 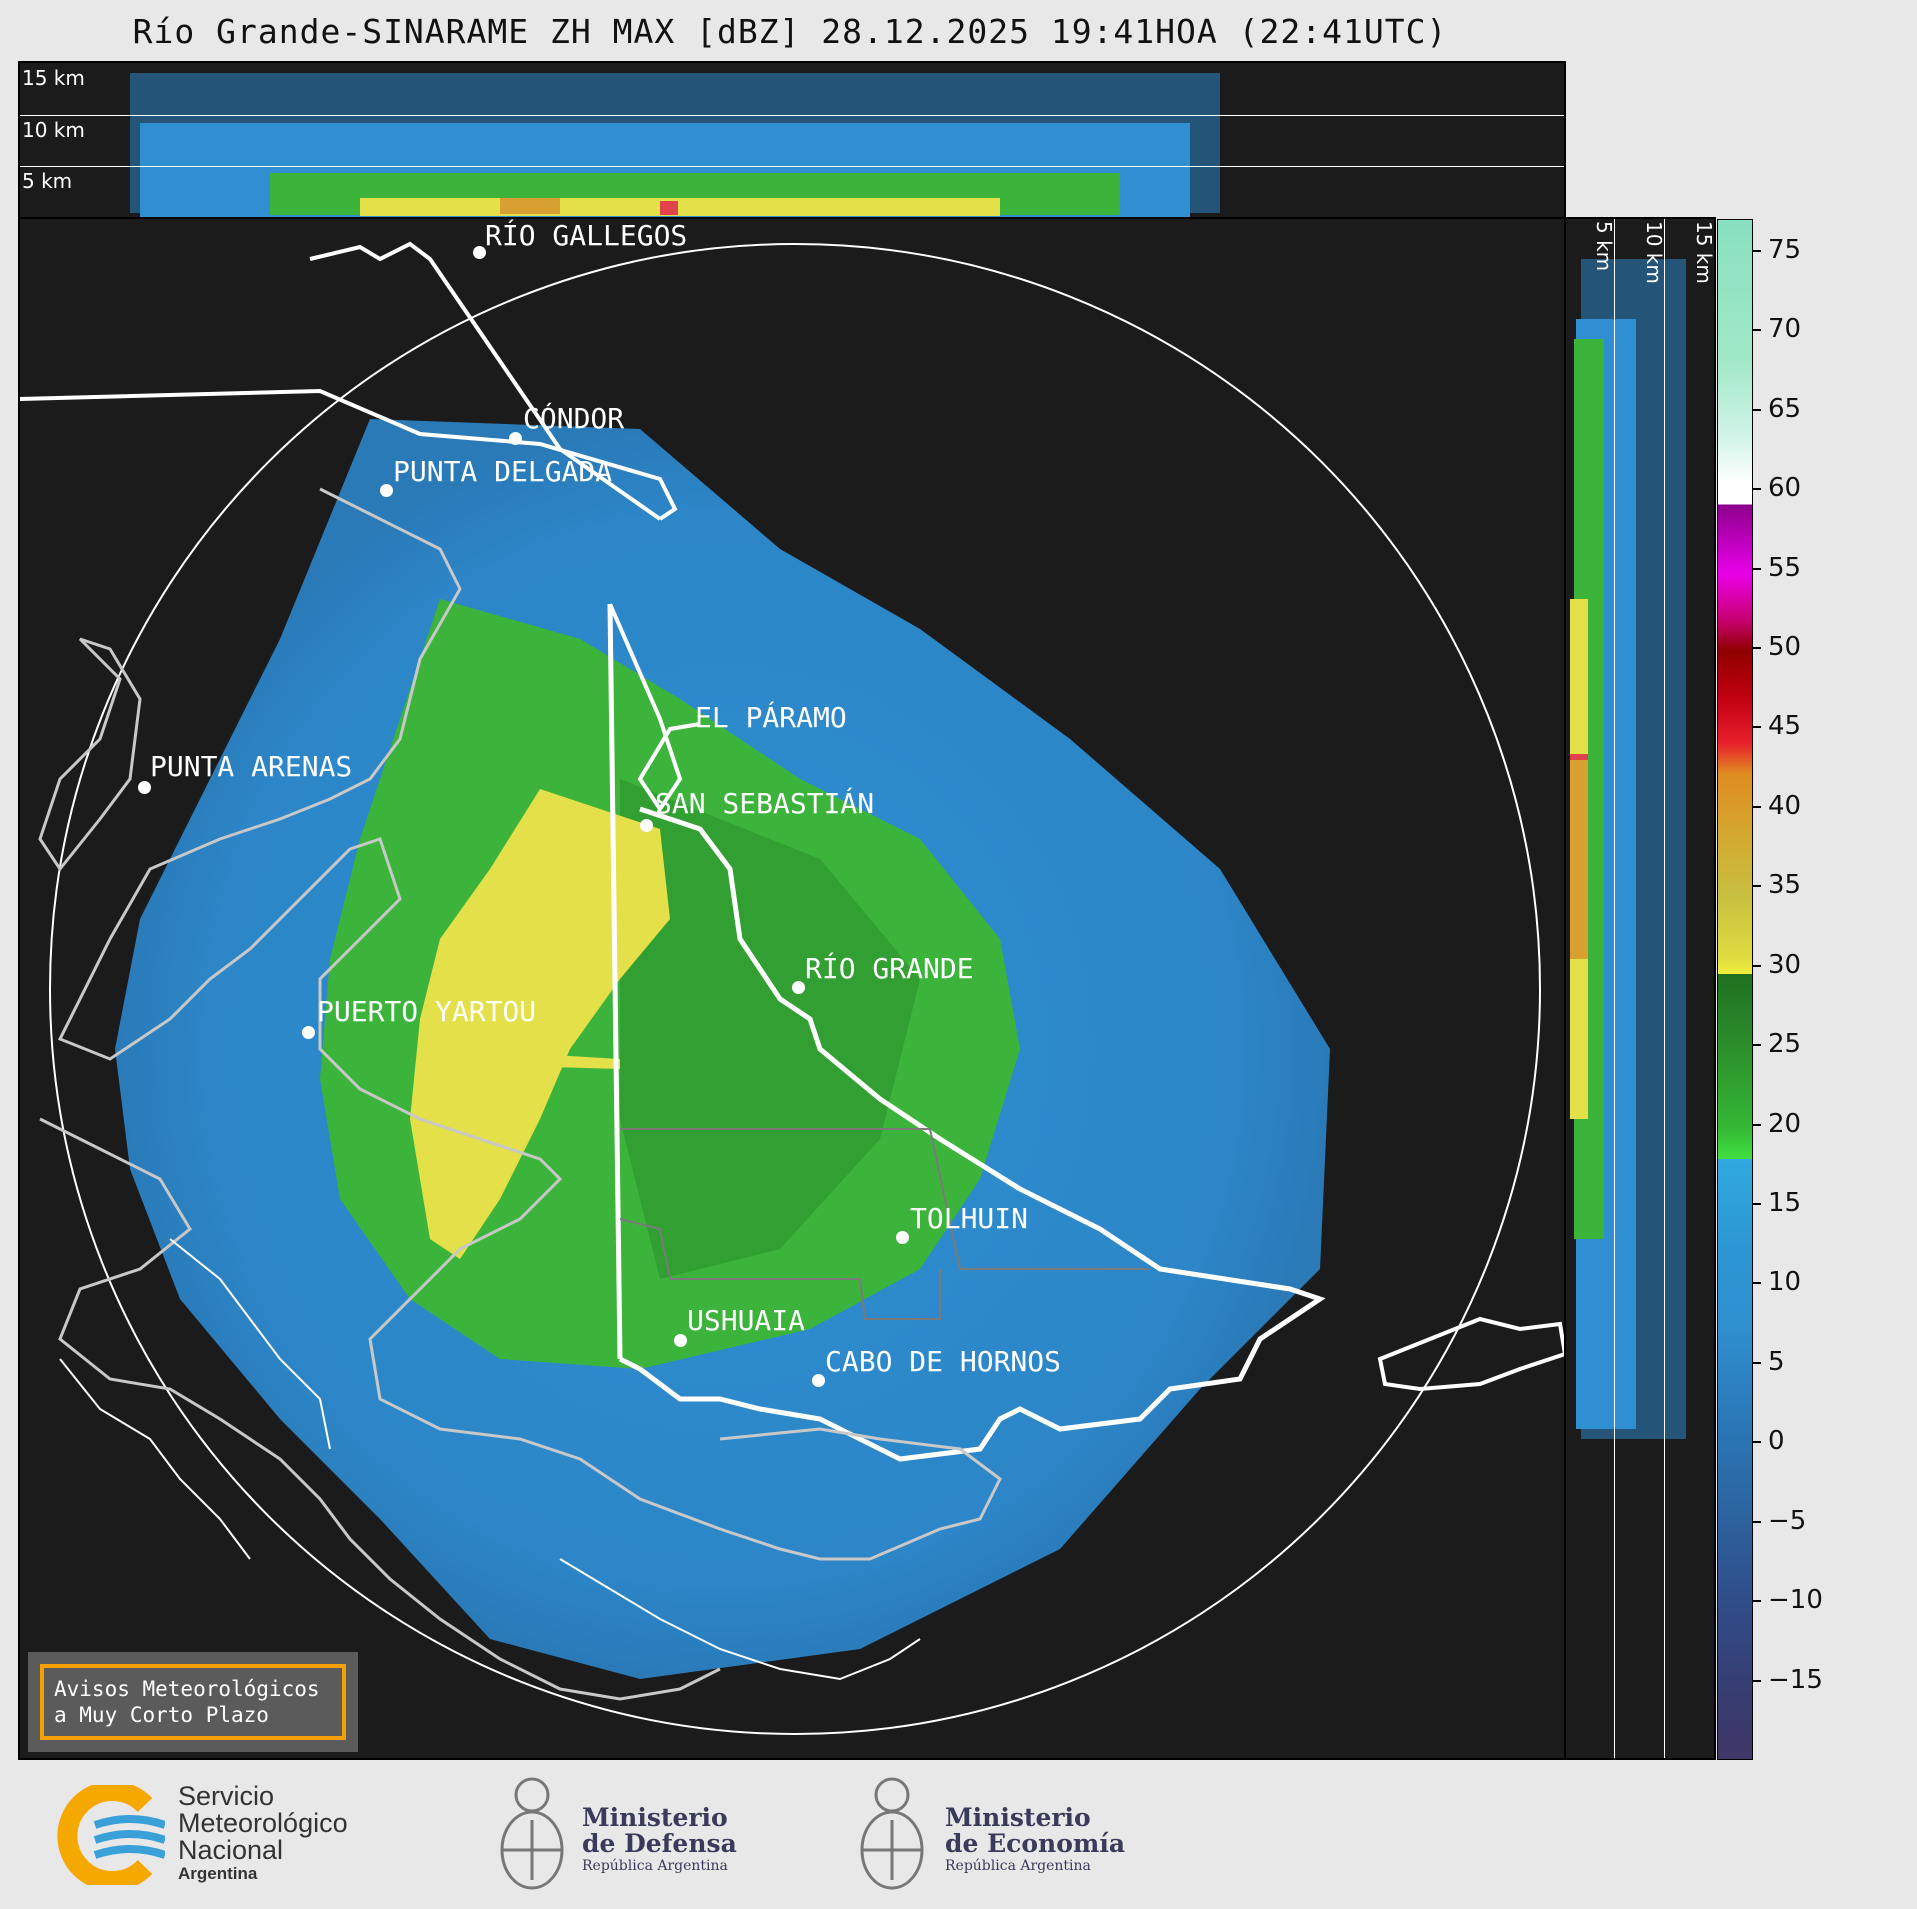 What do you see at coordinates (1735, 989) in the screenshot?
I see `dbz-colorbar` at bounding box center [1735, 989].